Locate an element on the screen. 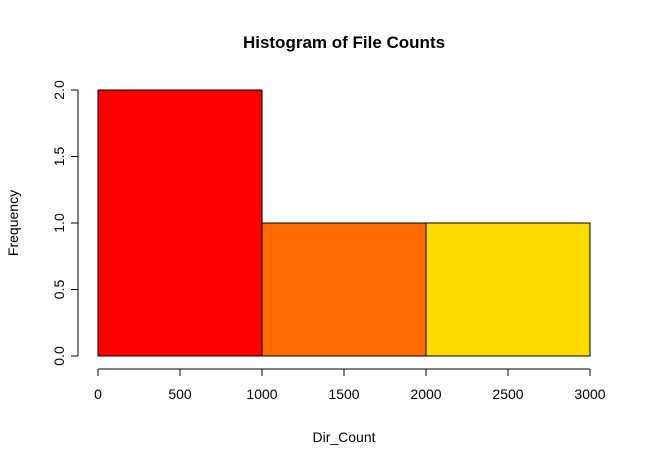 The image size is (650, 471). x-tick-label: 0 is located at coordinates (98, 394).